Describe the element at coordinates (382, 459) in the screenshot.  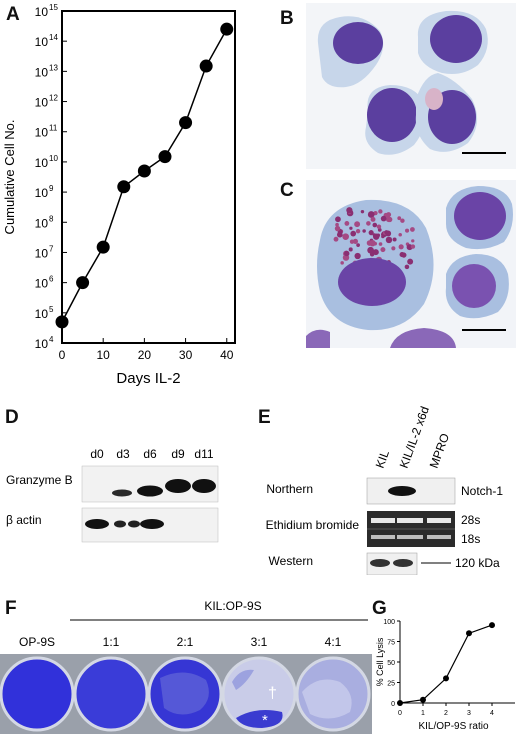
I see `lane-label: KIL` at that location.